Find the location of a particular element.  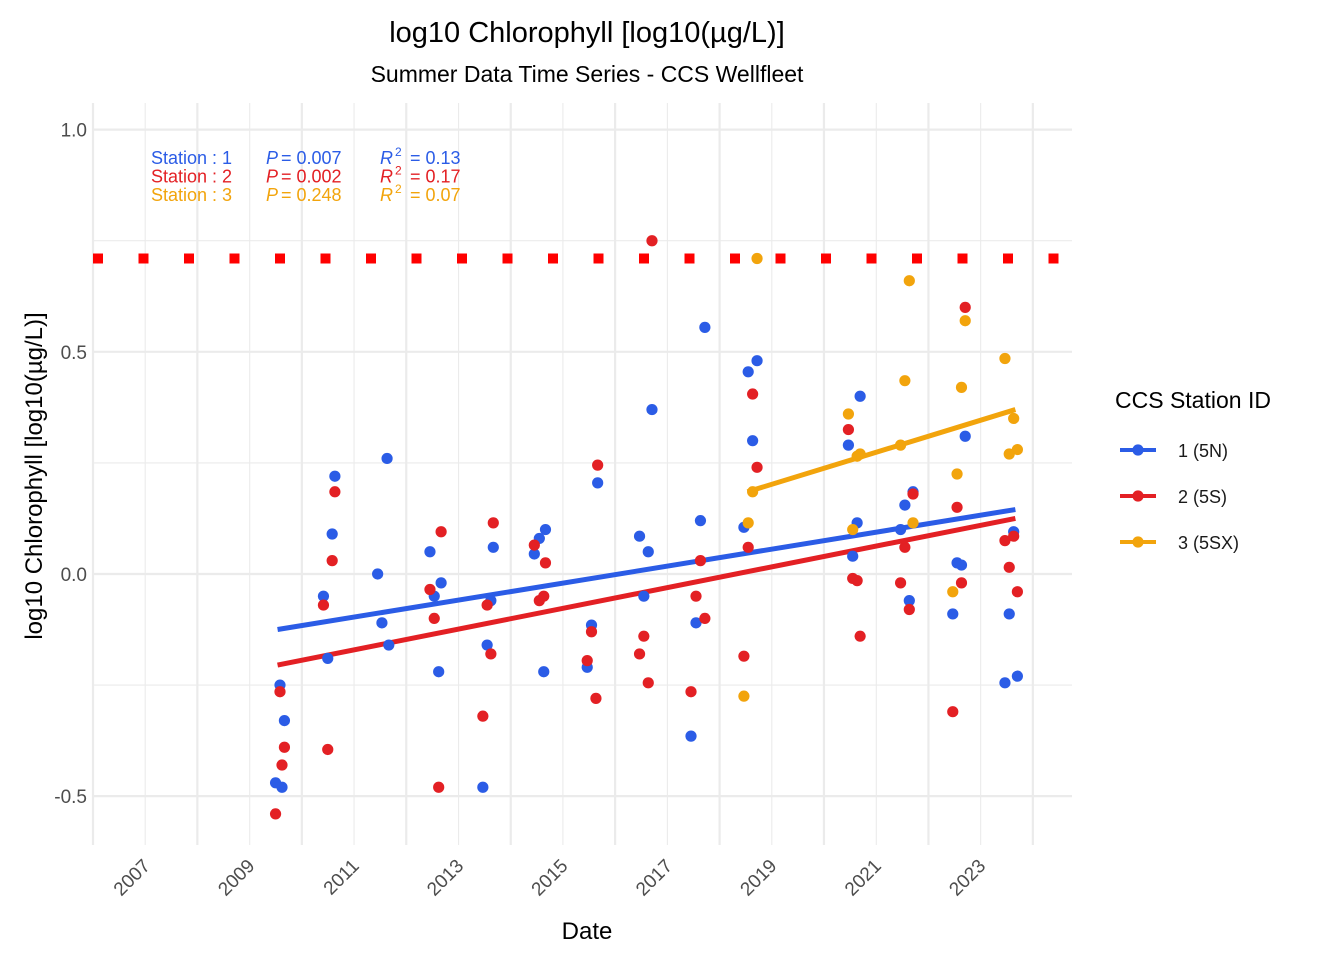

annotation-r2-superscript: 2 is located at coordinates (398, 171).